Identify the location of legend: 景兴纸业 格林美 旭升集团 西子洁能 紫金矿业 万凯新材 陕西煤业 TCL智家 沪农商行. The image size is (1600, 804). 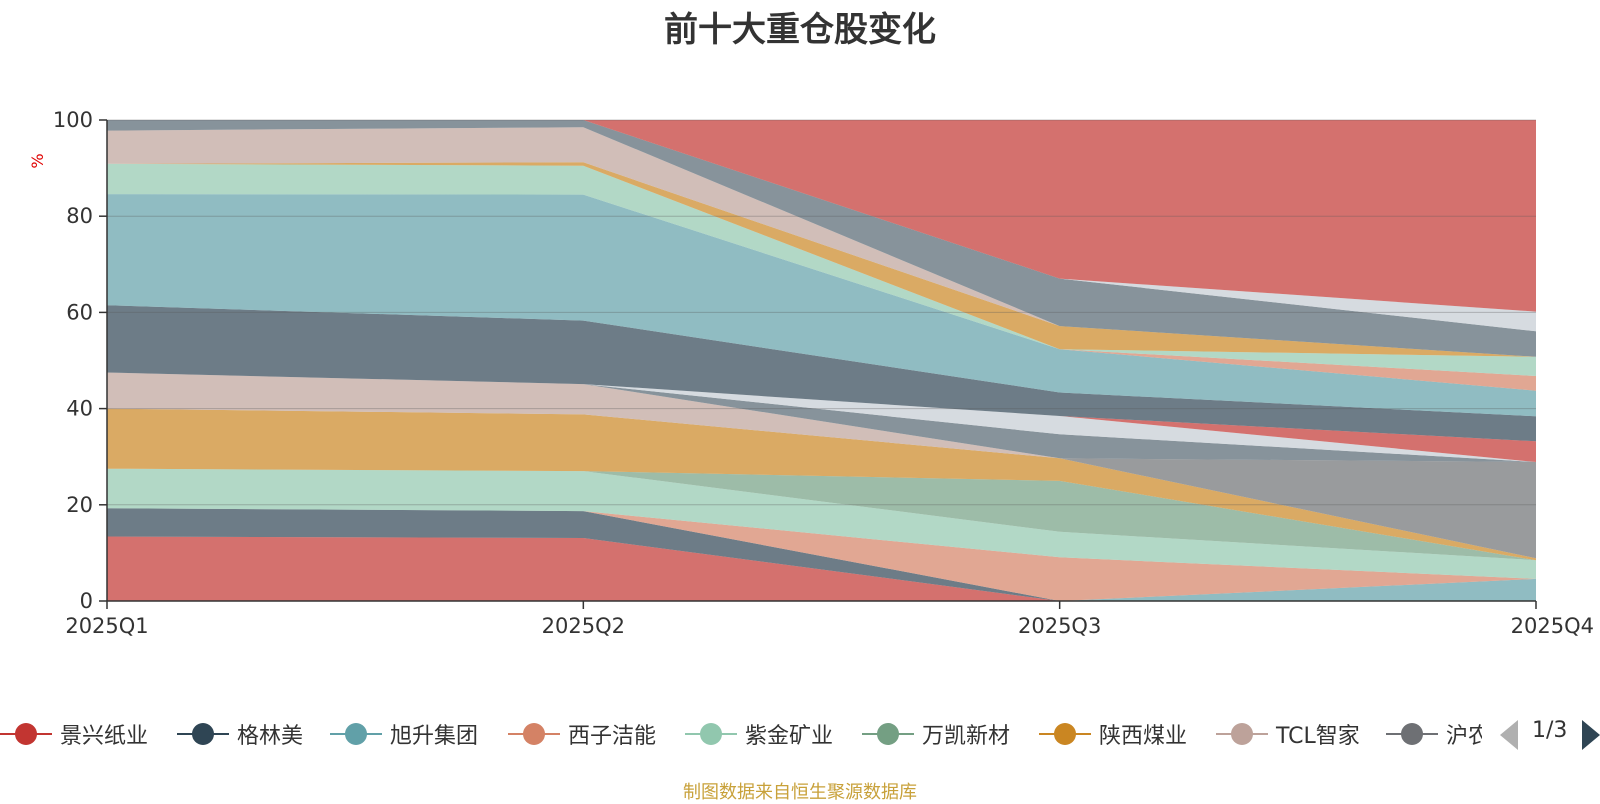
(741, 736).